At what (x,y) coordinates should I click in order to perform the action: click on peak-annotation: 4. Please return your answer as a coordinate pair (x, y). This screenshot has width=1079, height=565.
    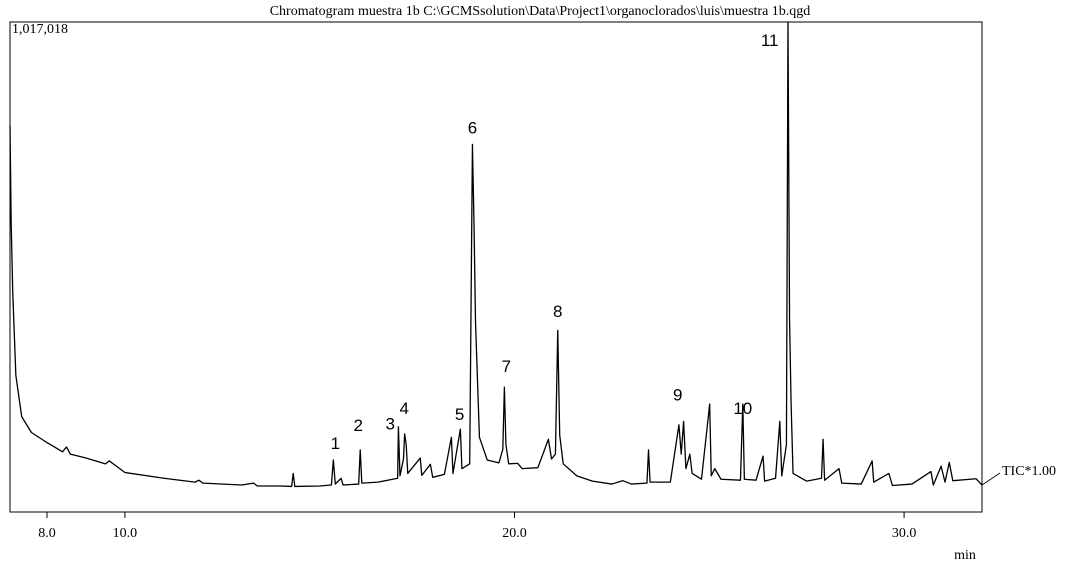
    Looking at the image, I should click on (404, 408).